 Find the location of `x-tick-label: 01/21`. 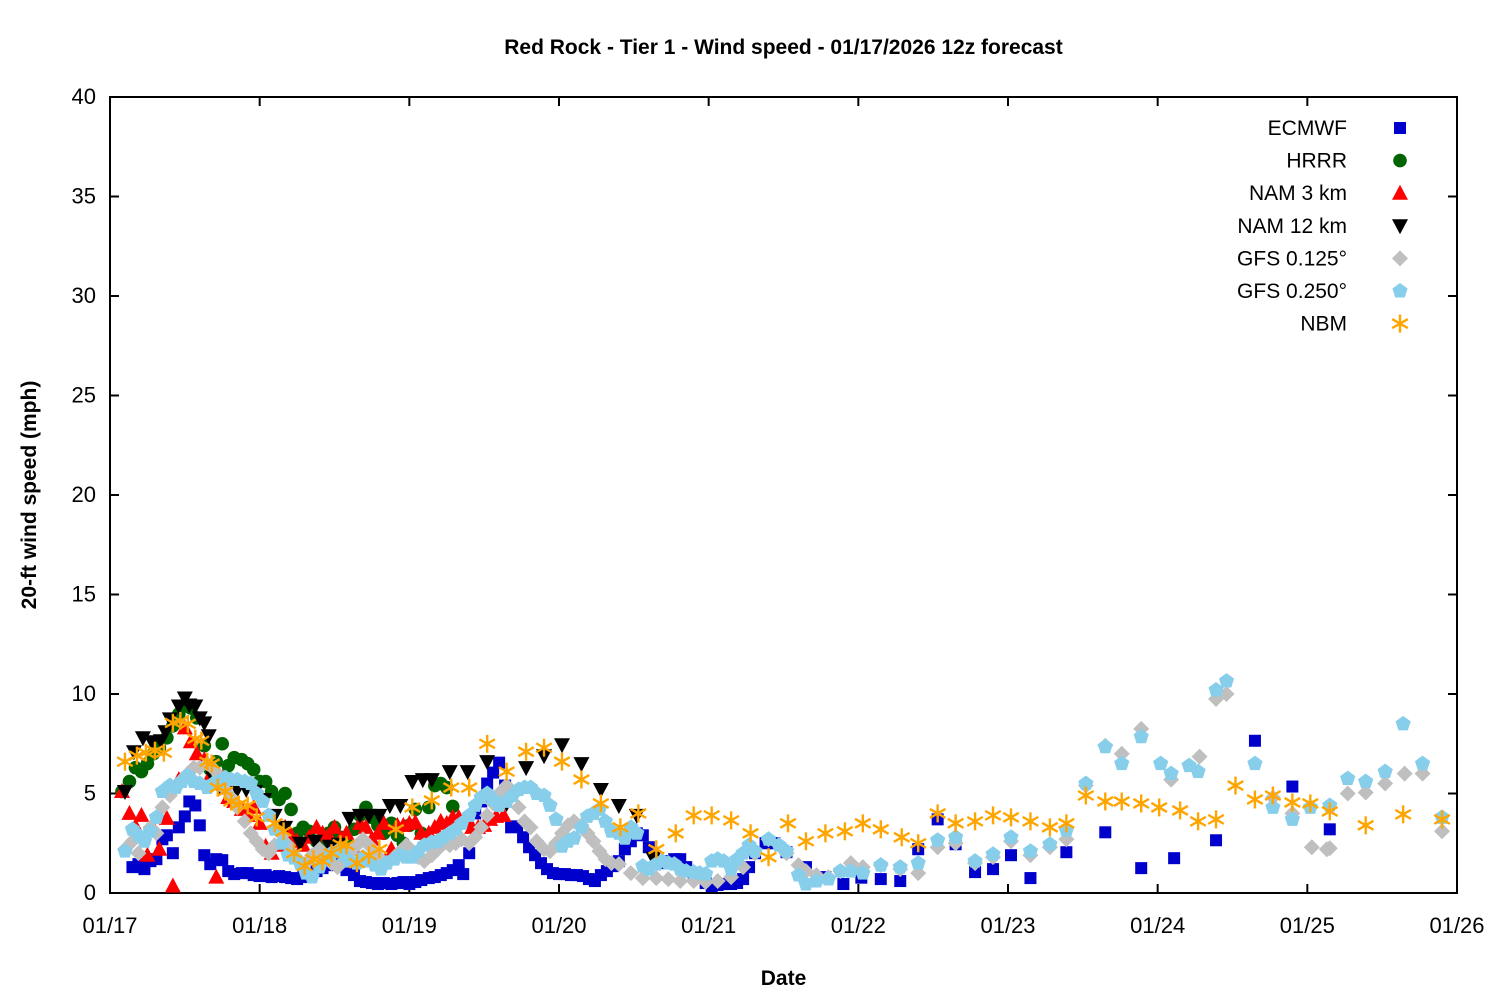

x-tick-label: 01/21 is located at coordinates (708, 925).